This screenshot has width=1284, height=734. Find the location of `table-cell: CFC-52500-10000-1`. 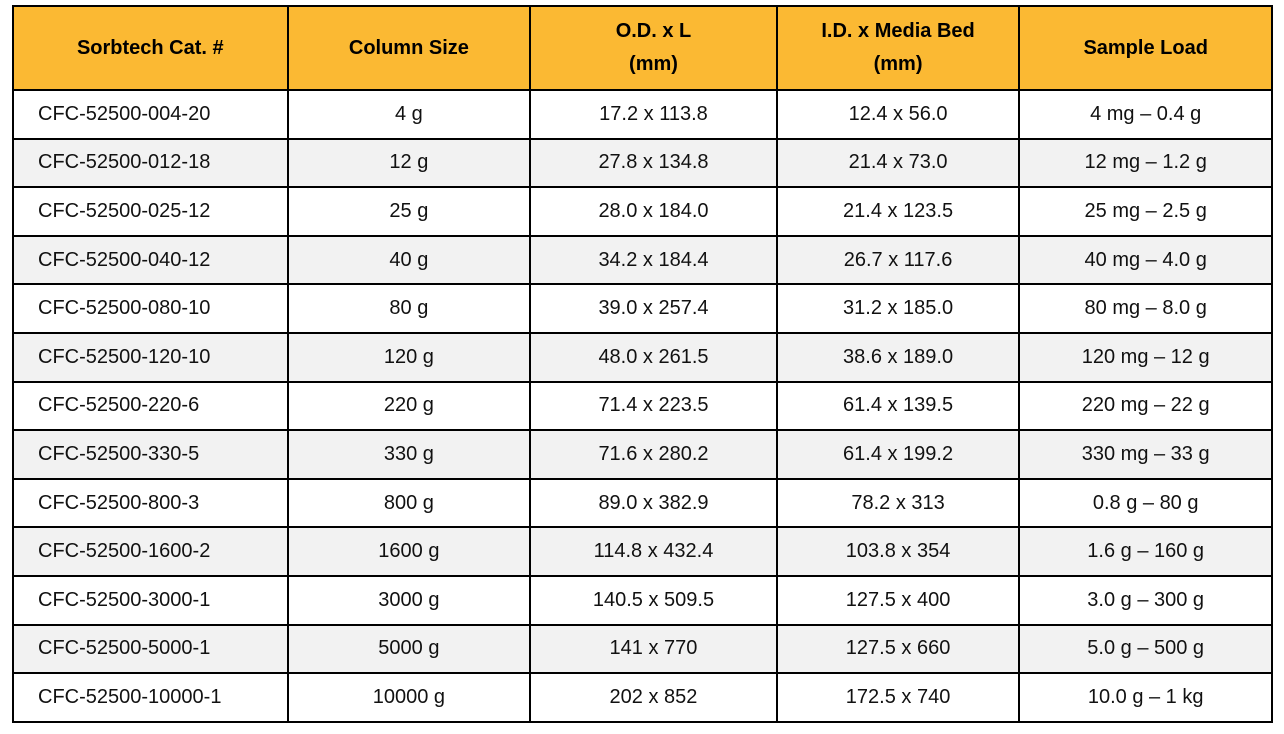

table-cell: CFC-52500-10000-1 is located at coordinates (150, 697).